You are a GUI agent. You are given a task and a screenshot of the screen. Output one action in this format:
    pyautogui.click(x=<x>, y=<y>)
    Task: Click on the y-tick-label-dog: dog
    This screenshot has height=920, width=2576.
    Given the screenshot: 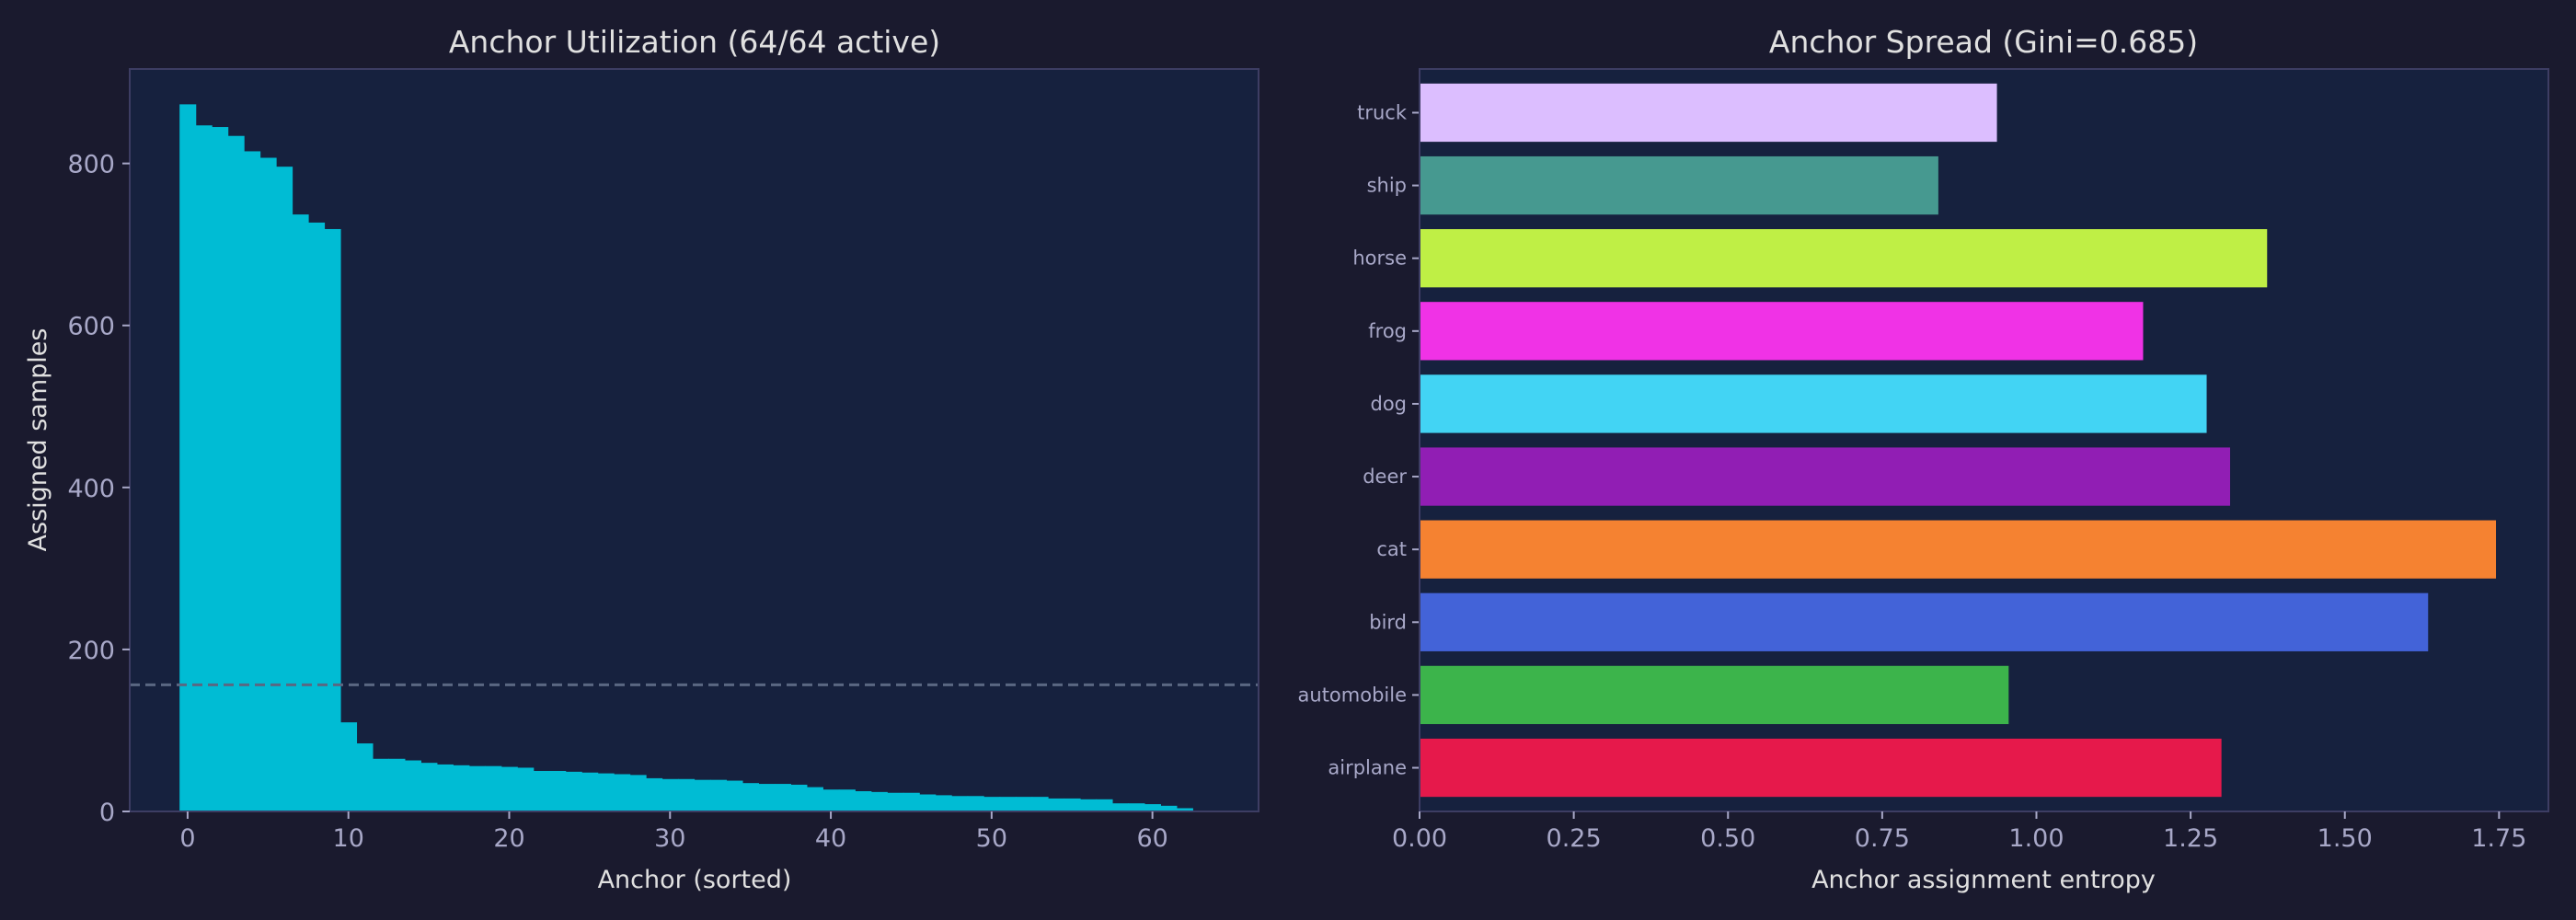 What is the action you would take?
    pyautogui.click(x=1388, y=404)
    